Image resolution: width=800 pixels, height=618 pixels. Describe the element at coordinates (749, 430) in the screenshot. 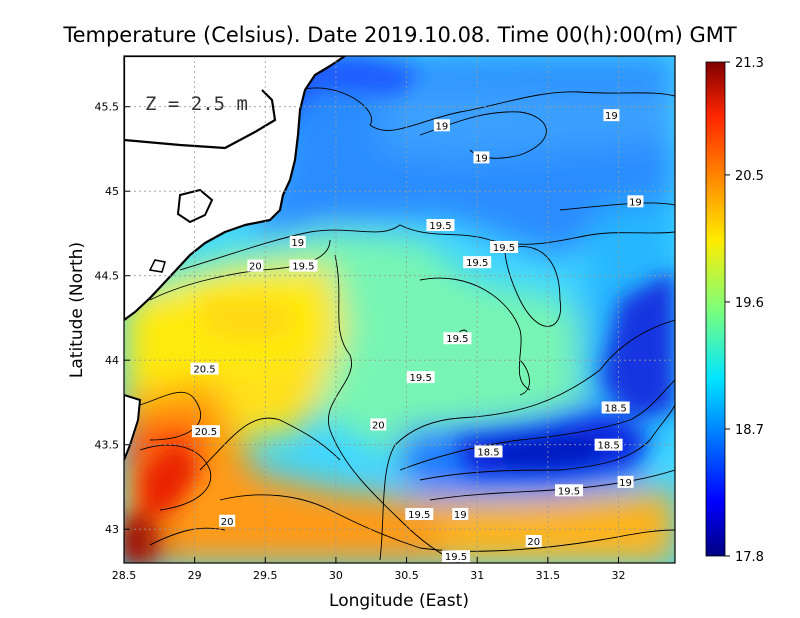

I see `colorbar-tick-label: 18.7` at that location.